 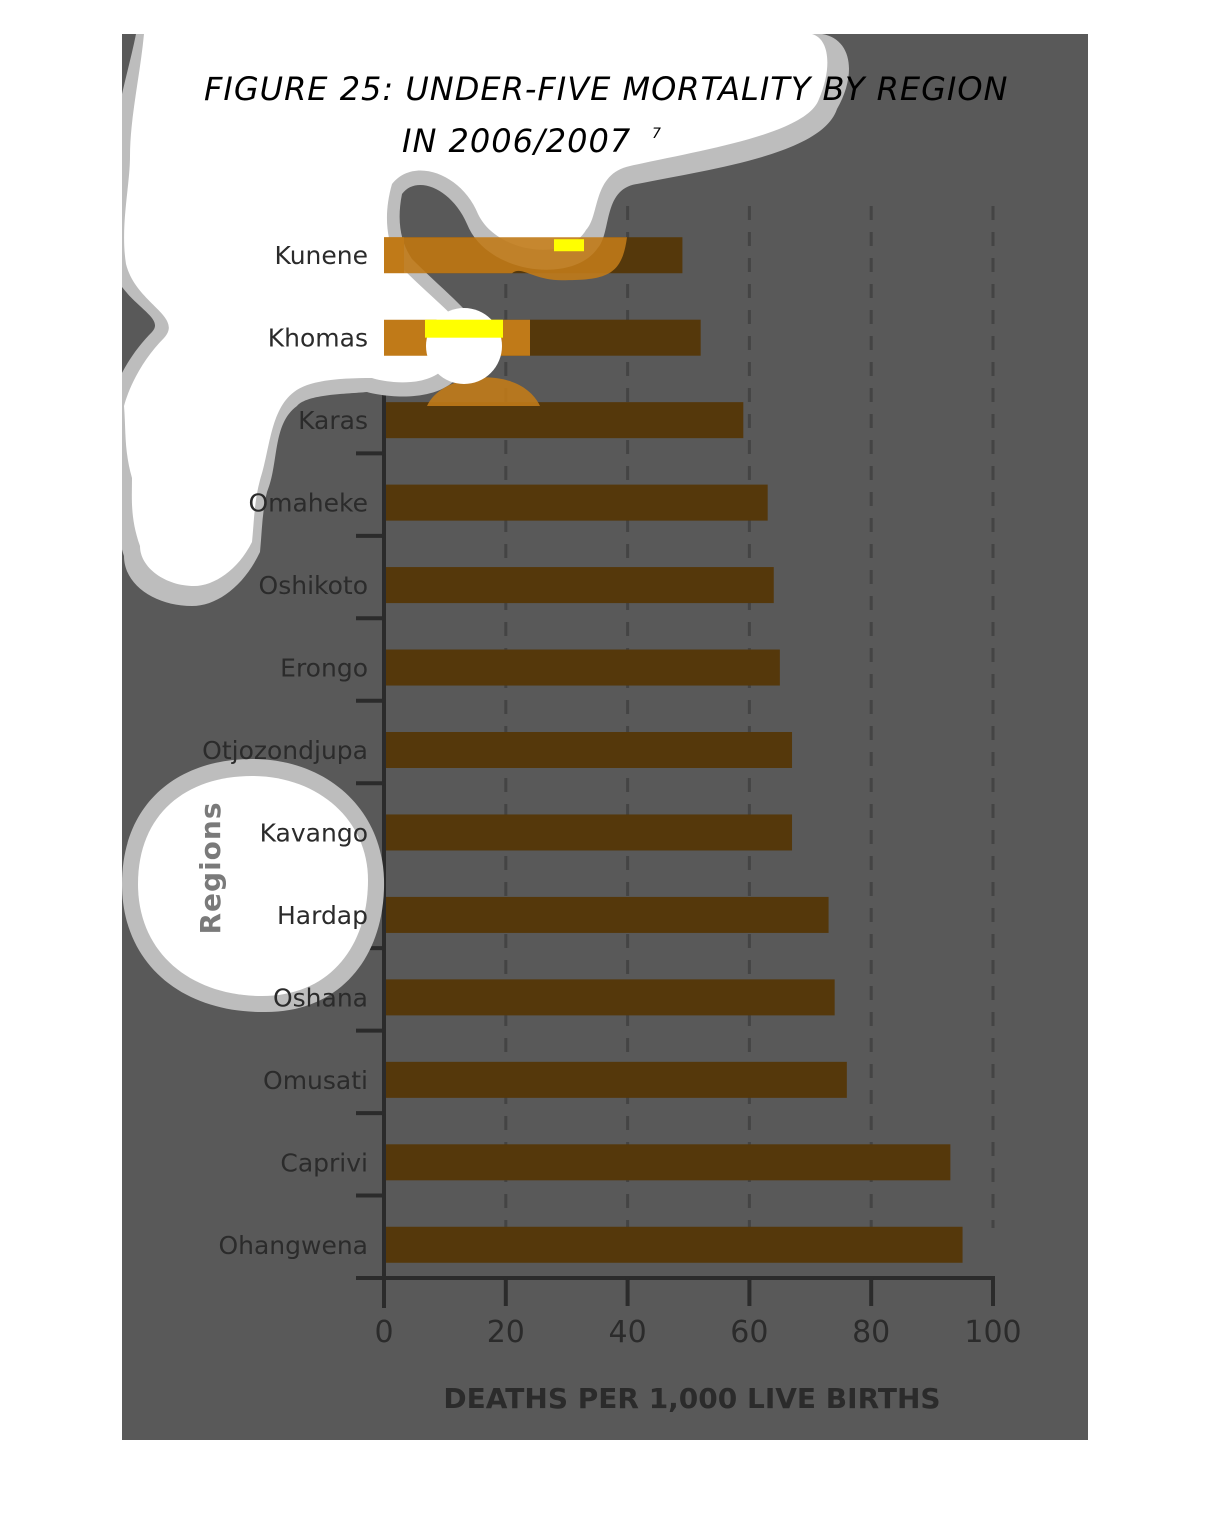 I want to click on bar-oshikoto, so click(x=579, y=585).